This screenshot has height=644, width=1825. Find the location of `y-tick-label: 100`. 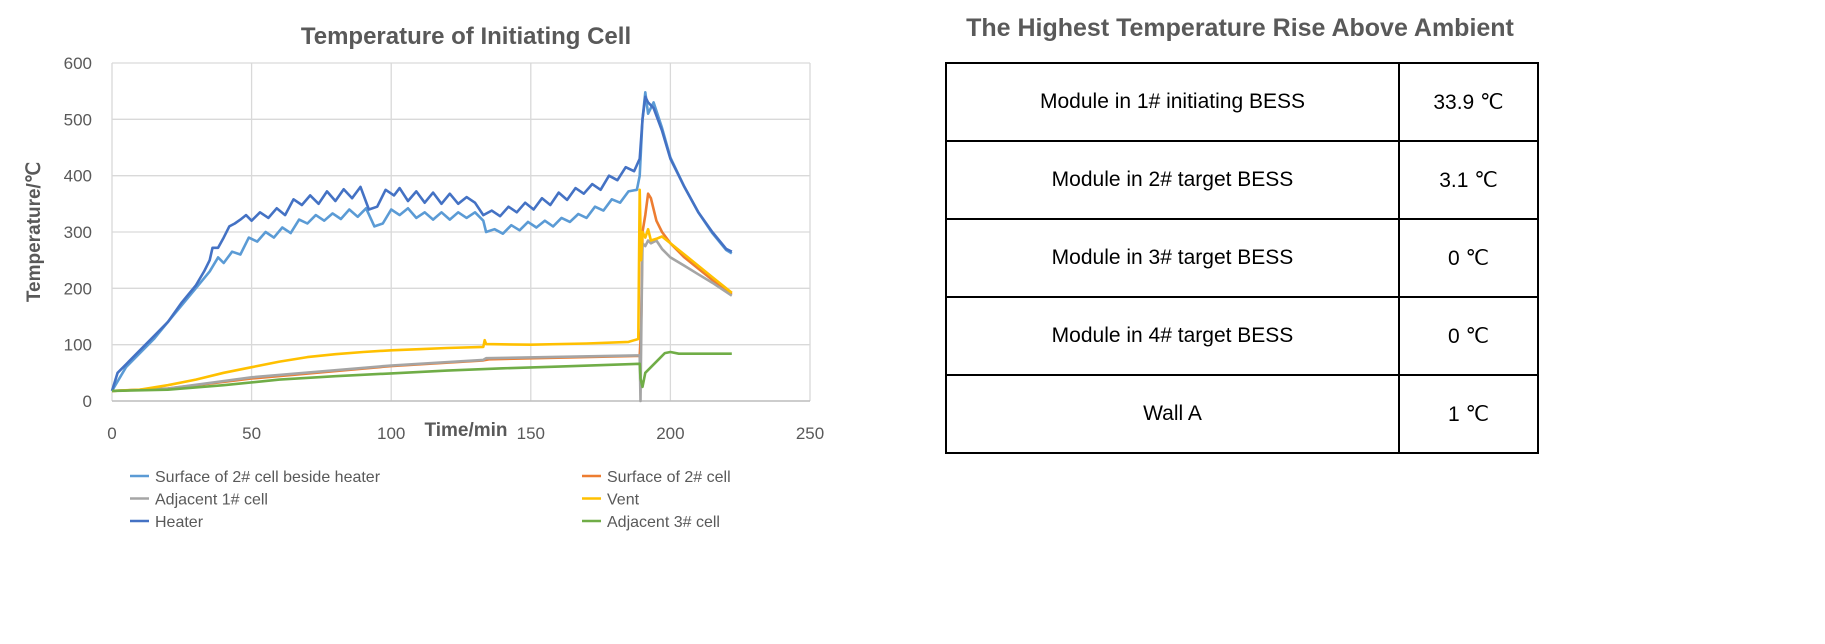

y-tick-label: 100 is located at coordinates (78, 345).